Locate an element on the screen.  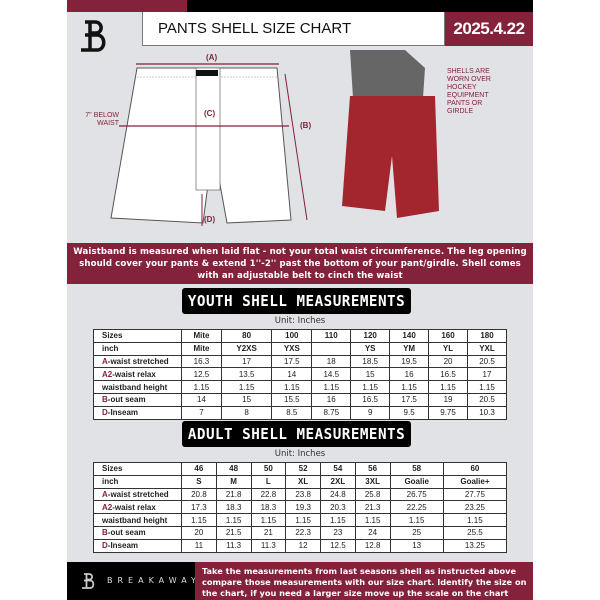
row-label: B-out seam is located at coordinates (137, 532).